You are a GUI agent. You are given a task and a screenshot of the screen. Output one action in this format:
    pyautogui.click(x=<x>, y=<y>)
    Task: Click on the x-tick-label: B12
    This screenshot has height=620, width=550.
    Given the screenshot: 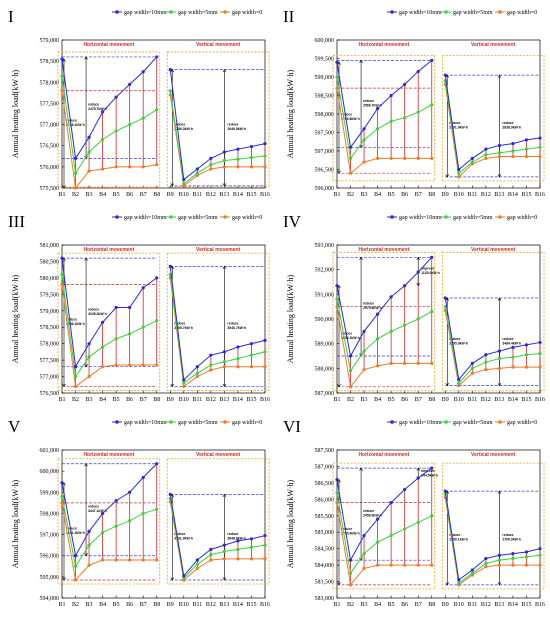 What is the action you would take?
    pyautogui.click(x=211, y=605)
    